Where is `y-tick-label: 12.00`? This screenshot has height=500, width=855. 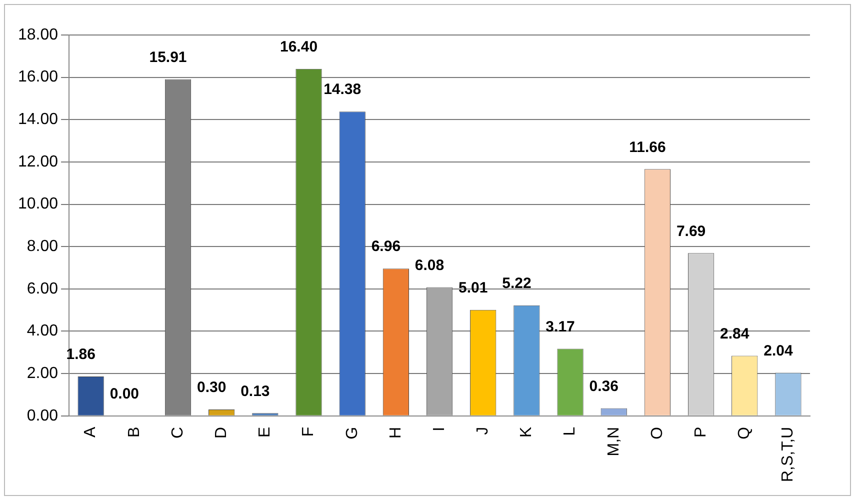 y-tick-label: 12.00 is located at coordinates (38, 161).